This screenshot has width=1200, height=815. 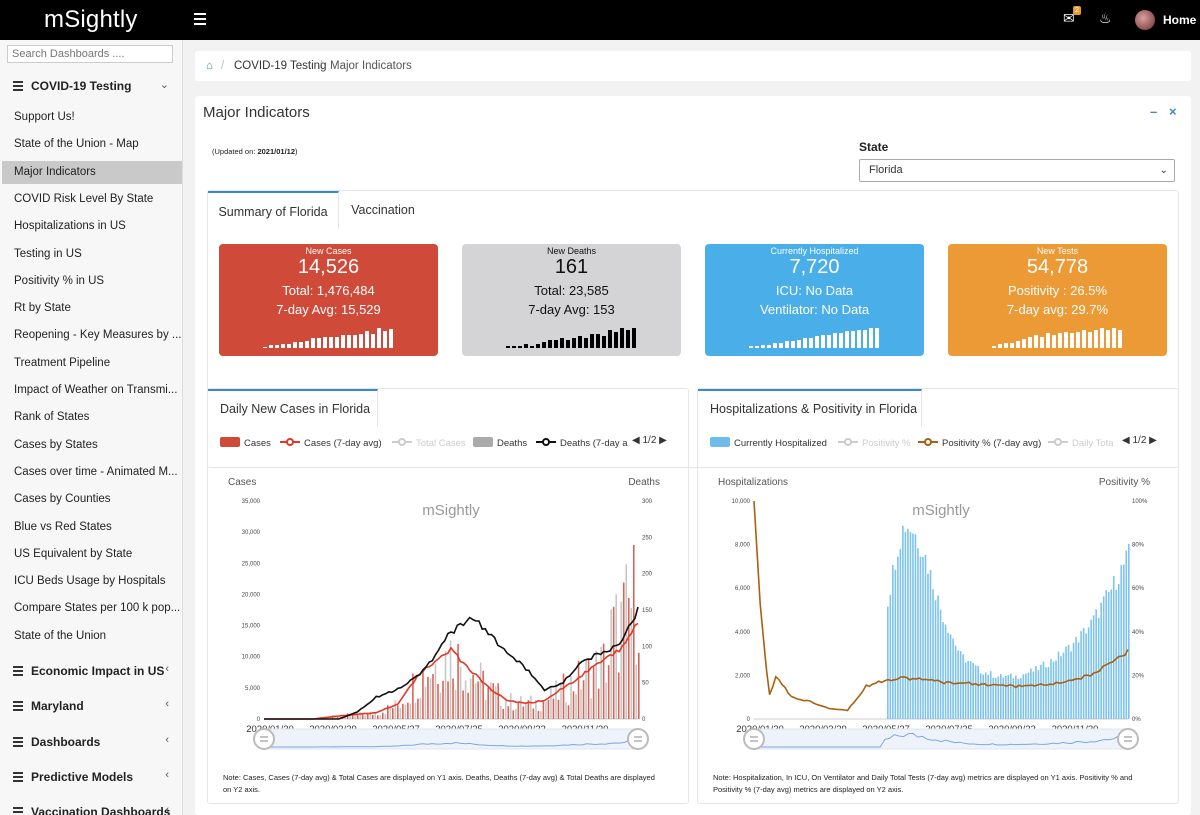 I want to click on legend-item: Currently Hospitalized, so click(x=768, y=443).